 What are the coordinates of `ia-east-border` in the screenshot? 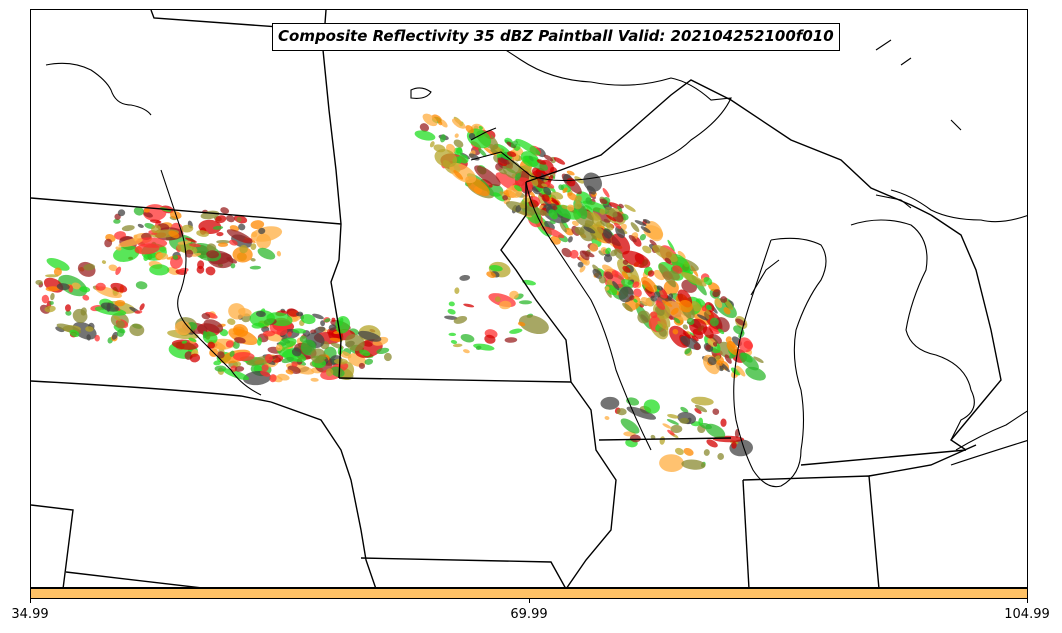 It's located at (591, 484).